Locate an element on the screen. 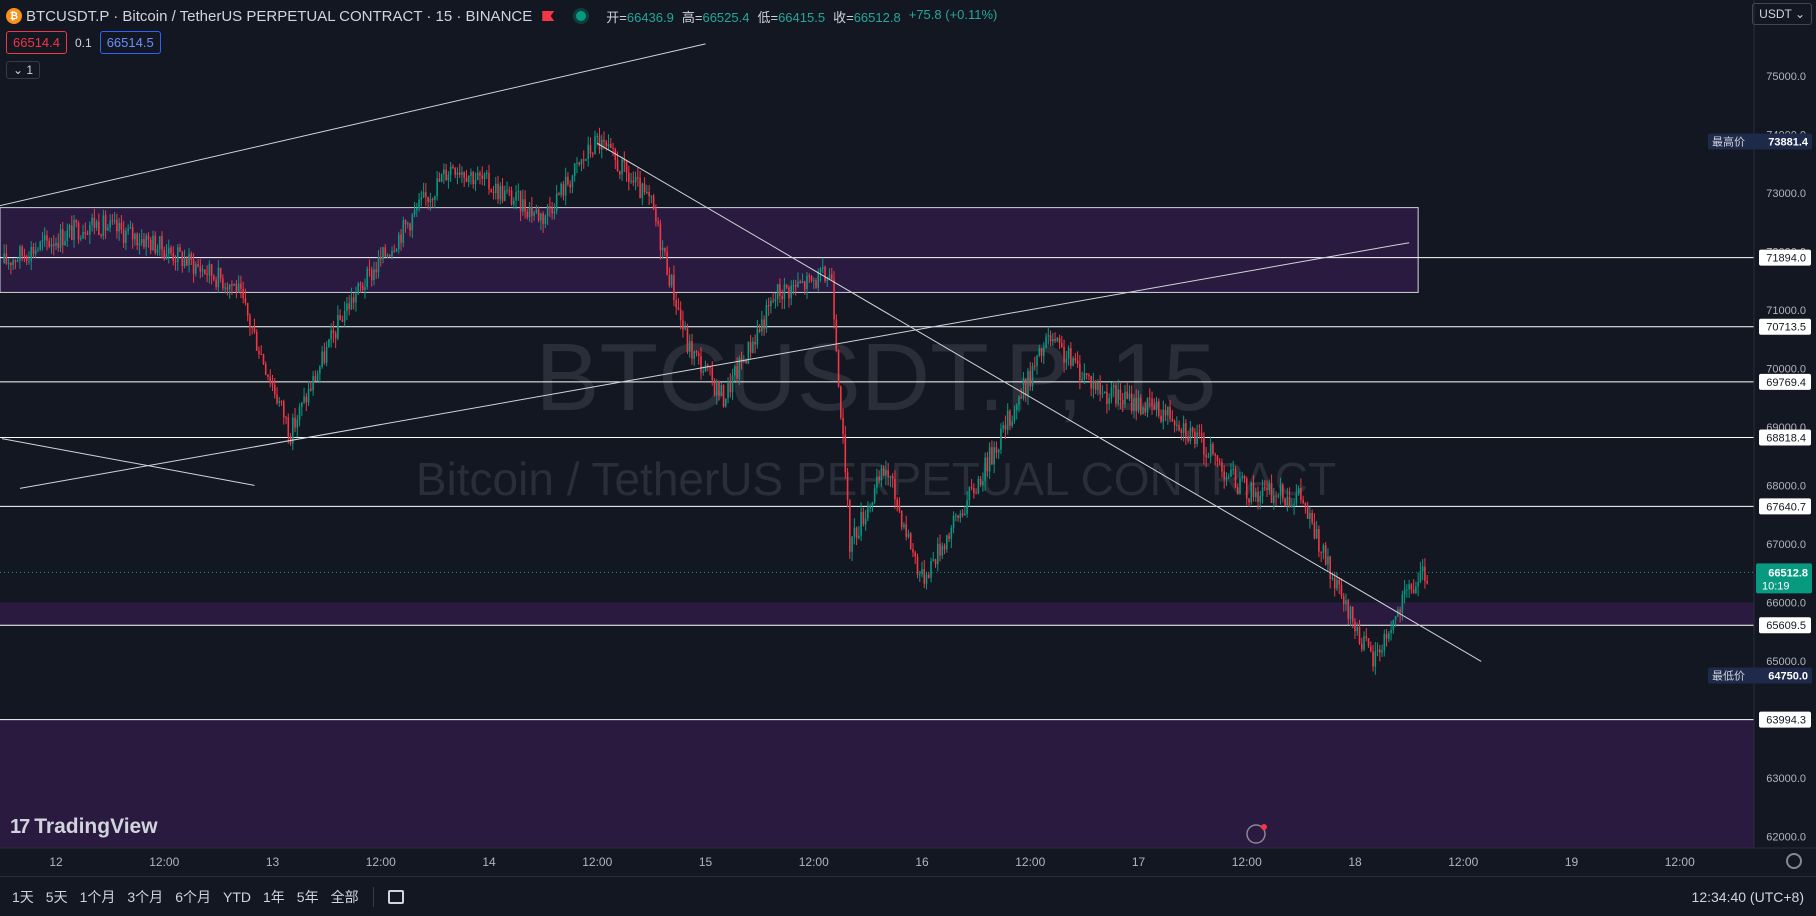 This screenshot has width=1816, height=916. flag-icon is located at coordinates (548, 16).